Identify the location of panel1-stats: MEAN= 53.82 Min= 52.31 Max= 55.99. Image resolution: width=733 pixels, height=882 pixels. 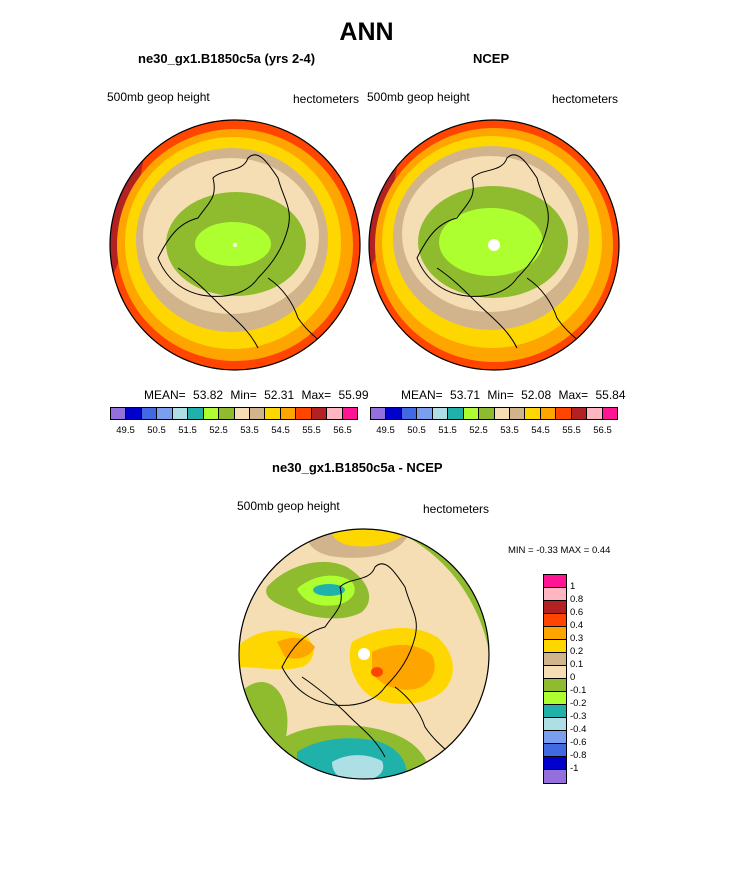
(256, 395).